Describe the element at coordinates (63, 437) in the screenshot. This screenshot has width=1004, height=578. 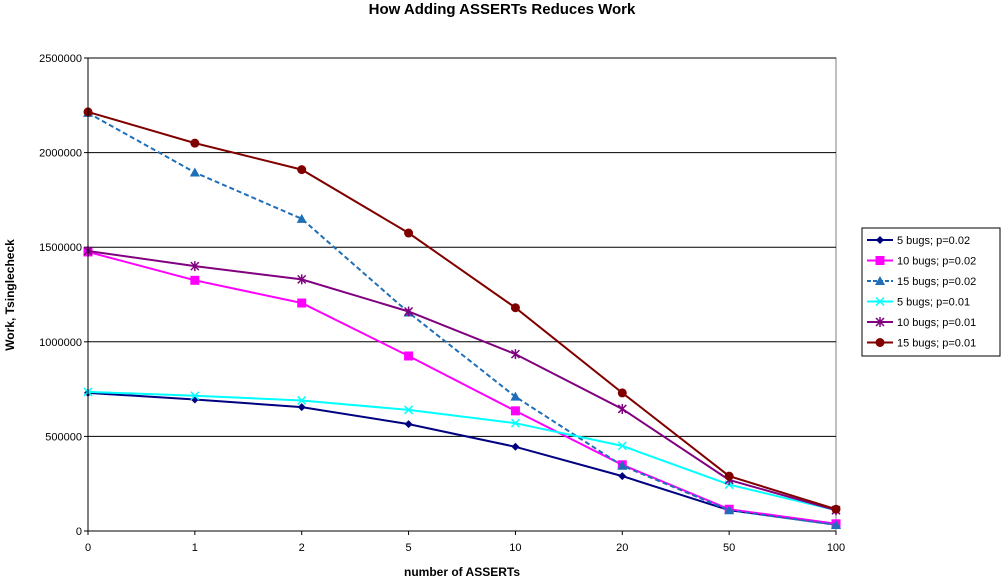
I see `y-tick-label: 500000` at that location.